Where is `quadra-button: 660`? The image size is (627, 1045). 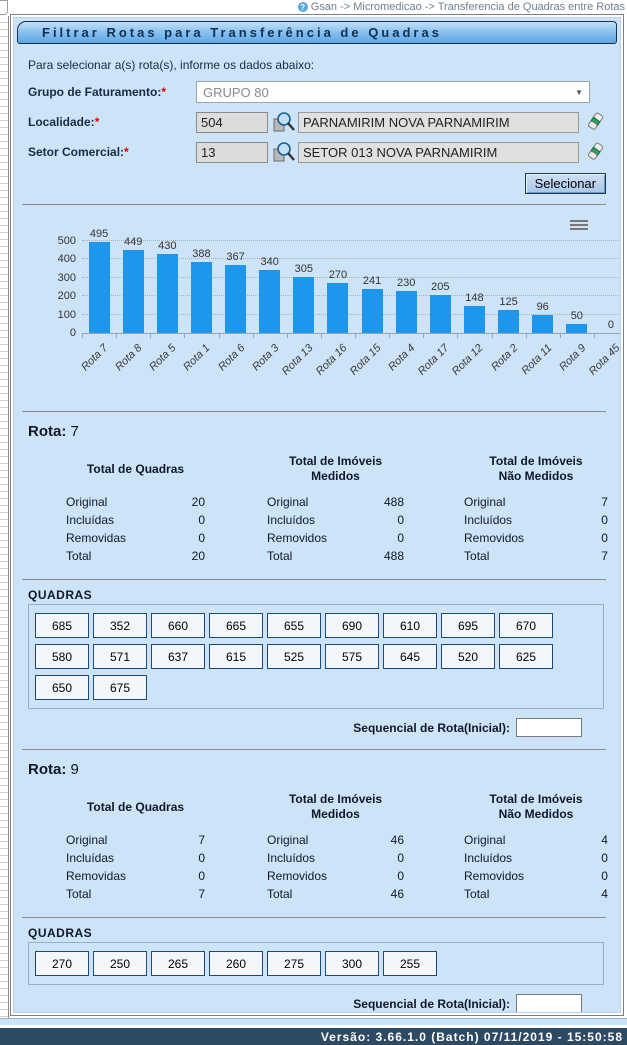 quadra-button: 660 is located at coordinates (178, 625).